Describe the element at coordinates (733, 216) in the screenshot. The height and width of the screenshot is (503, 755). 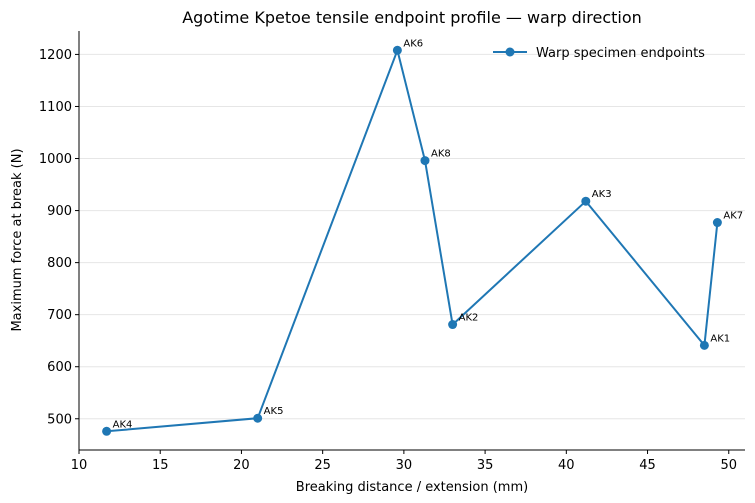
I see `point-label: AK7` at that location.